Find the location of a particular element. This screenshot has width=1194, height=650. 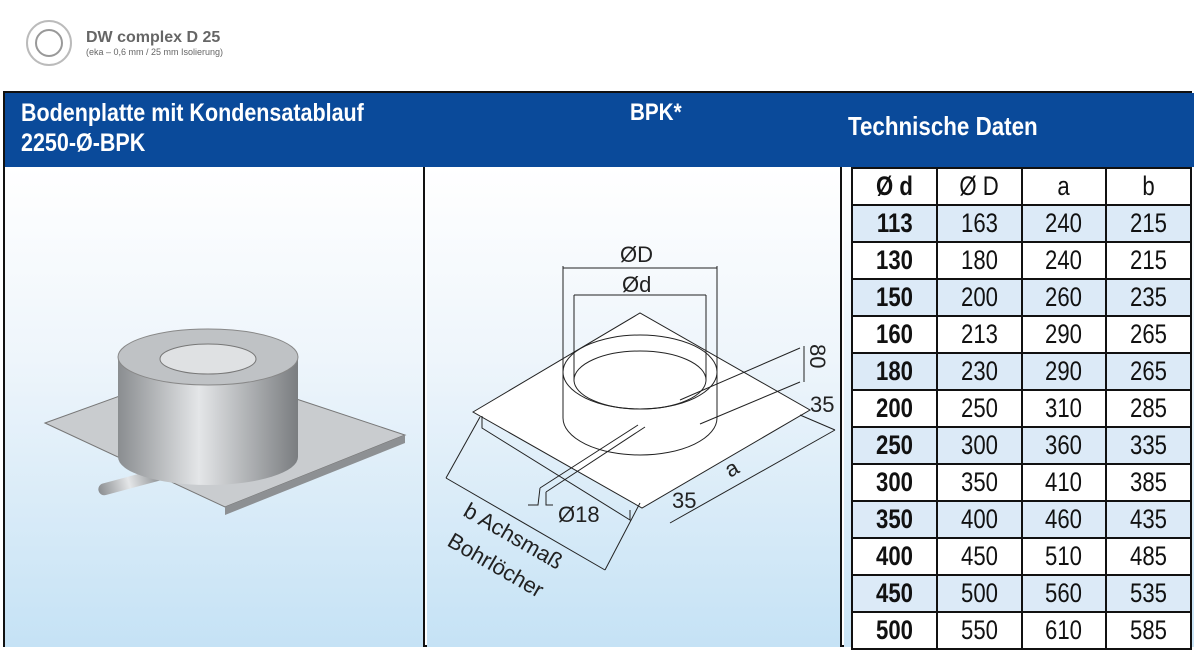

table-cell: 335 is located at coordinates (1148, 445).